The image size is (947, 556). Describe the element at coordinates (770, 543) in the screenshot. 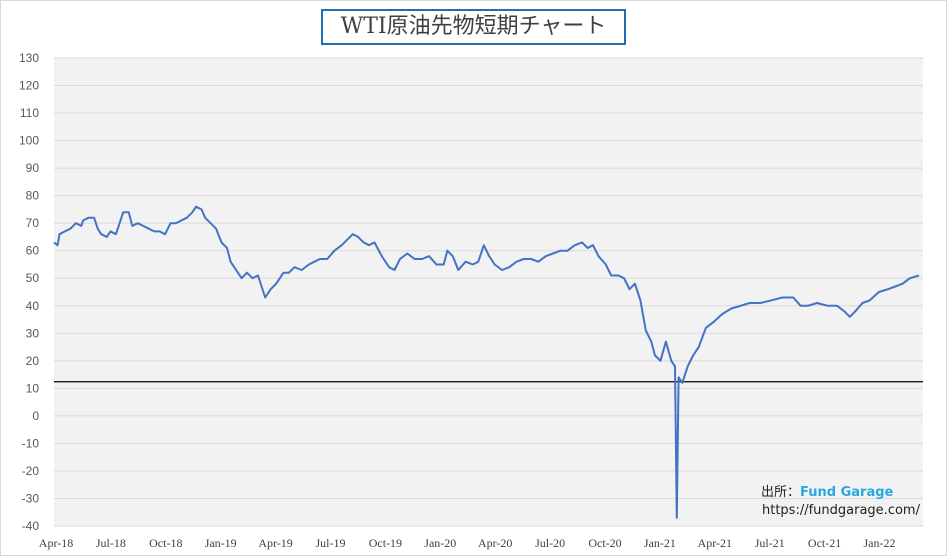

I see `x-tick-label: Jul-21` at that location.